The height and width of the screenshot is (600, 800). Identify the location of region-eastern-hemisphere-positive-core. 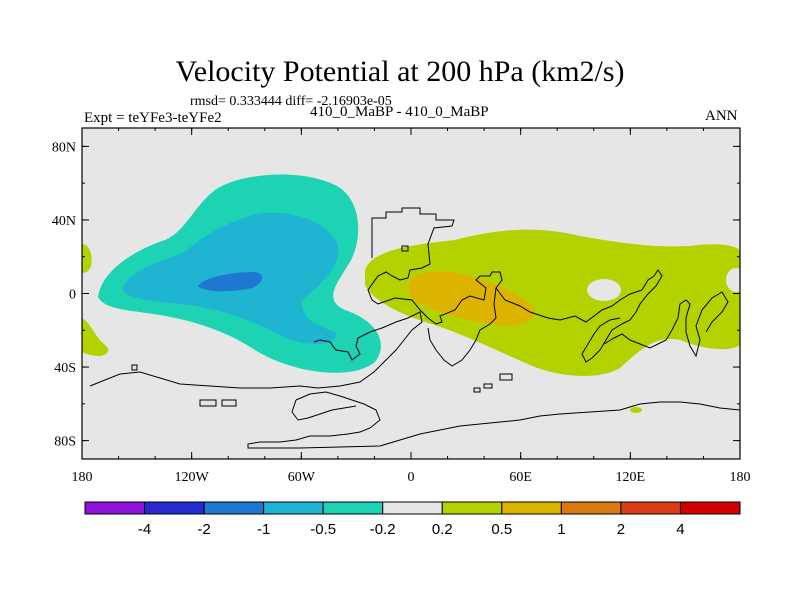
(472, 298).